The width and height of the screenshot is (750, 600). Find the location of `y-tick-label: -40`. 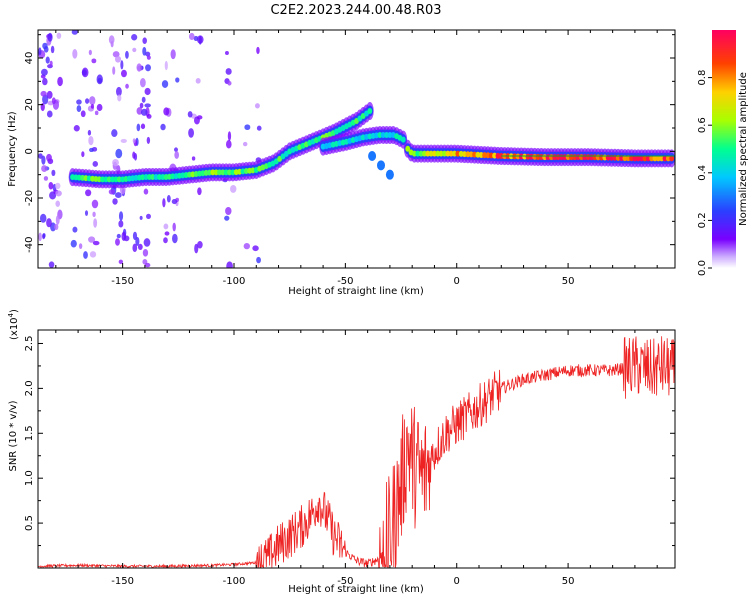

y-tick-label: -40 is located at coordinates (29, 244).